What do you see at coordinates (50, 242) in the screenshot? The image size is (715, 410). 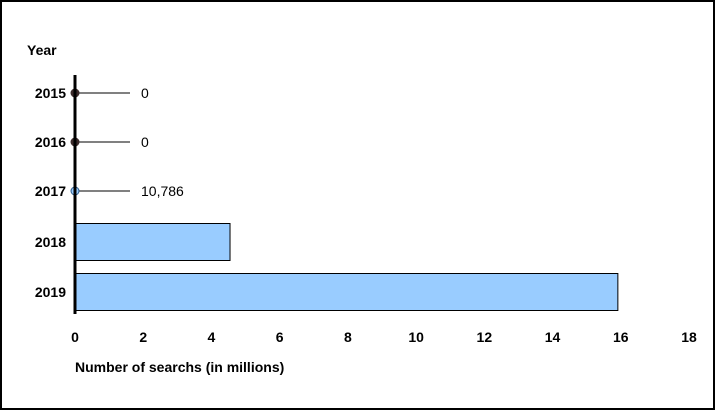 I see `category-label: 2018` at bounding box center [50, 242].